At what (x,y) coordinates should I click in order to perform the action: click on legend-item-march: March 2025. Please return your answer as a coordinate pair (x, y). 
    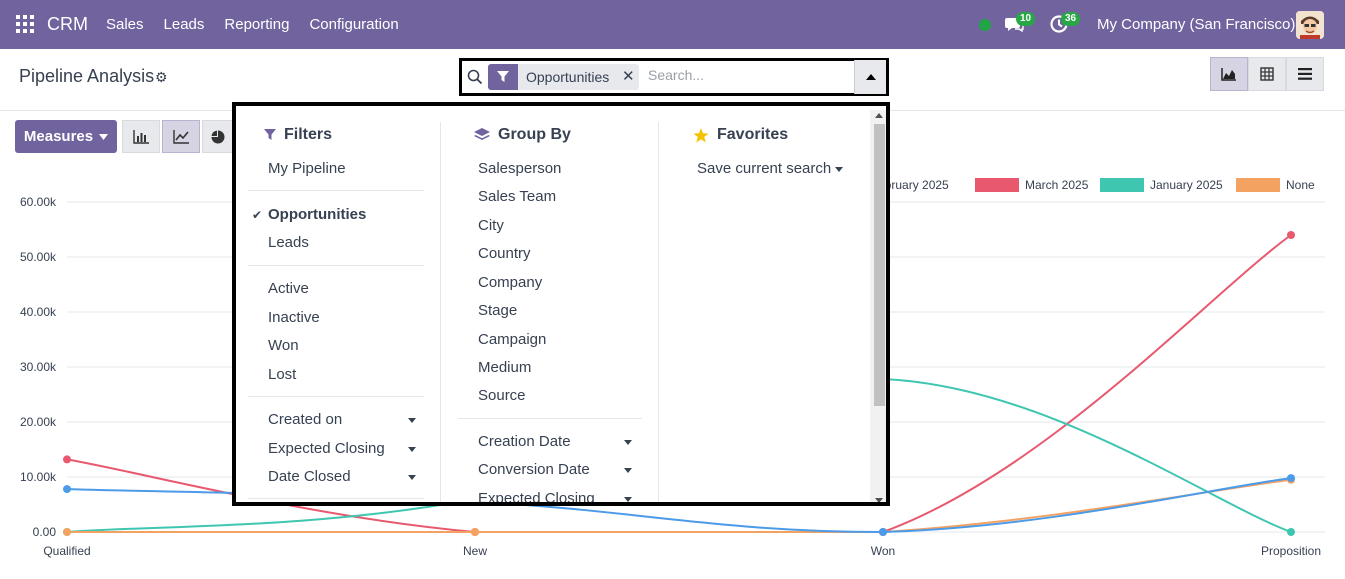
    Looking at the image, I should click on (1031, 185).